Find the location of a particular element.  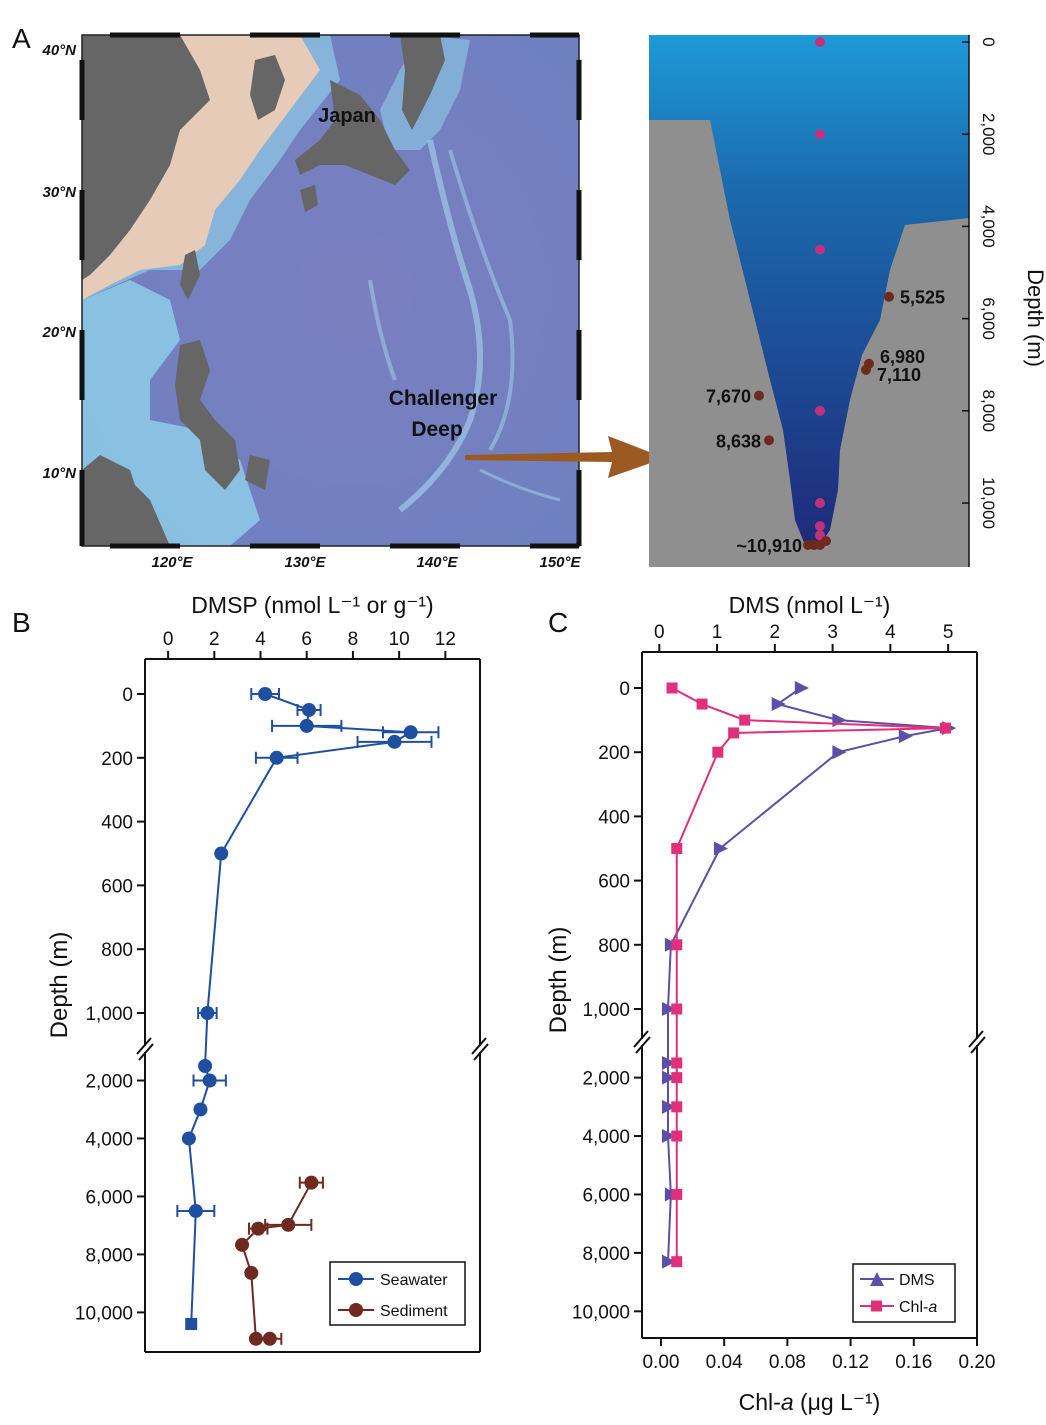

x-axis-label: DMSP (nmol L⁻¹ or g⁻¹) is located at coordinates (312, 605).